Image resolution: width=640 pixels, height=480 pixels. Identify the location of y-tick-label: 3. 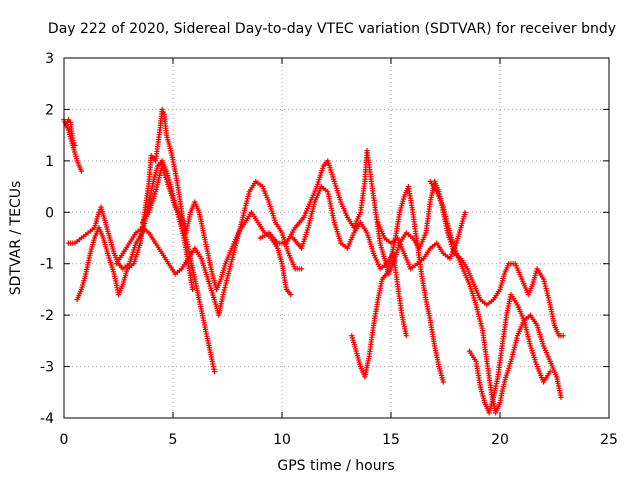
(49, 59).